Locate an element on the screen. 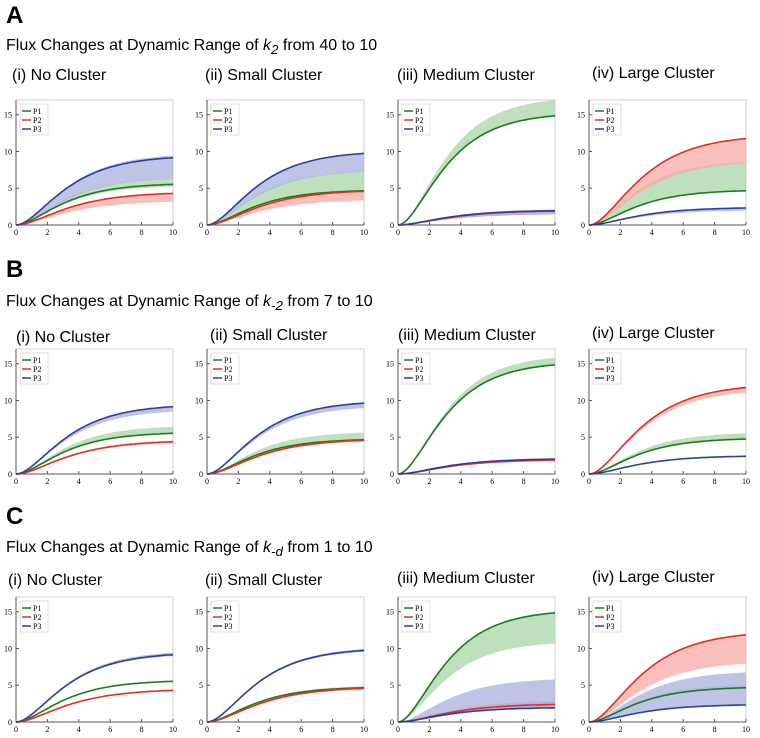 The width and height of the screenshot is (760, 738). param-symbol: k is located at coordinates (267, 547).